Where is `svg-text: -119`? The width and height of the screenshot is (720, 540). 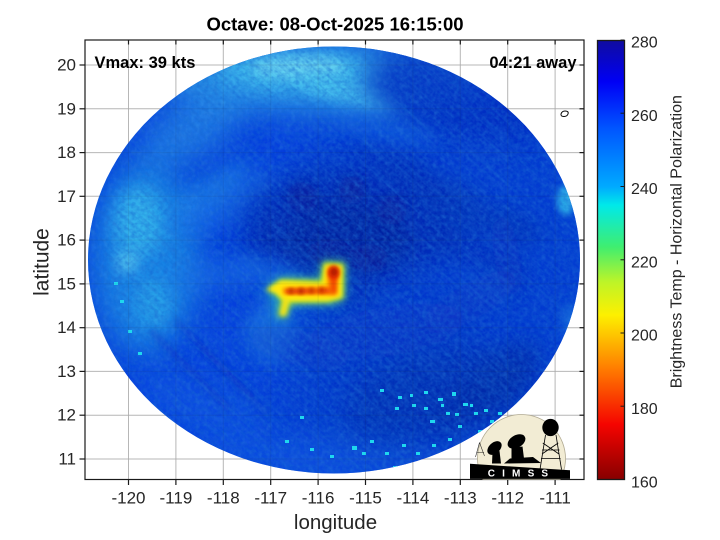
svg-text: -119 is located at coordinates (176, 498).